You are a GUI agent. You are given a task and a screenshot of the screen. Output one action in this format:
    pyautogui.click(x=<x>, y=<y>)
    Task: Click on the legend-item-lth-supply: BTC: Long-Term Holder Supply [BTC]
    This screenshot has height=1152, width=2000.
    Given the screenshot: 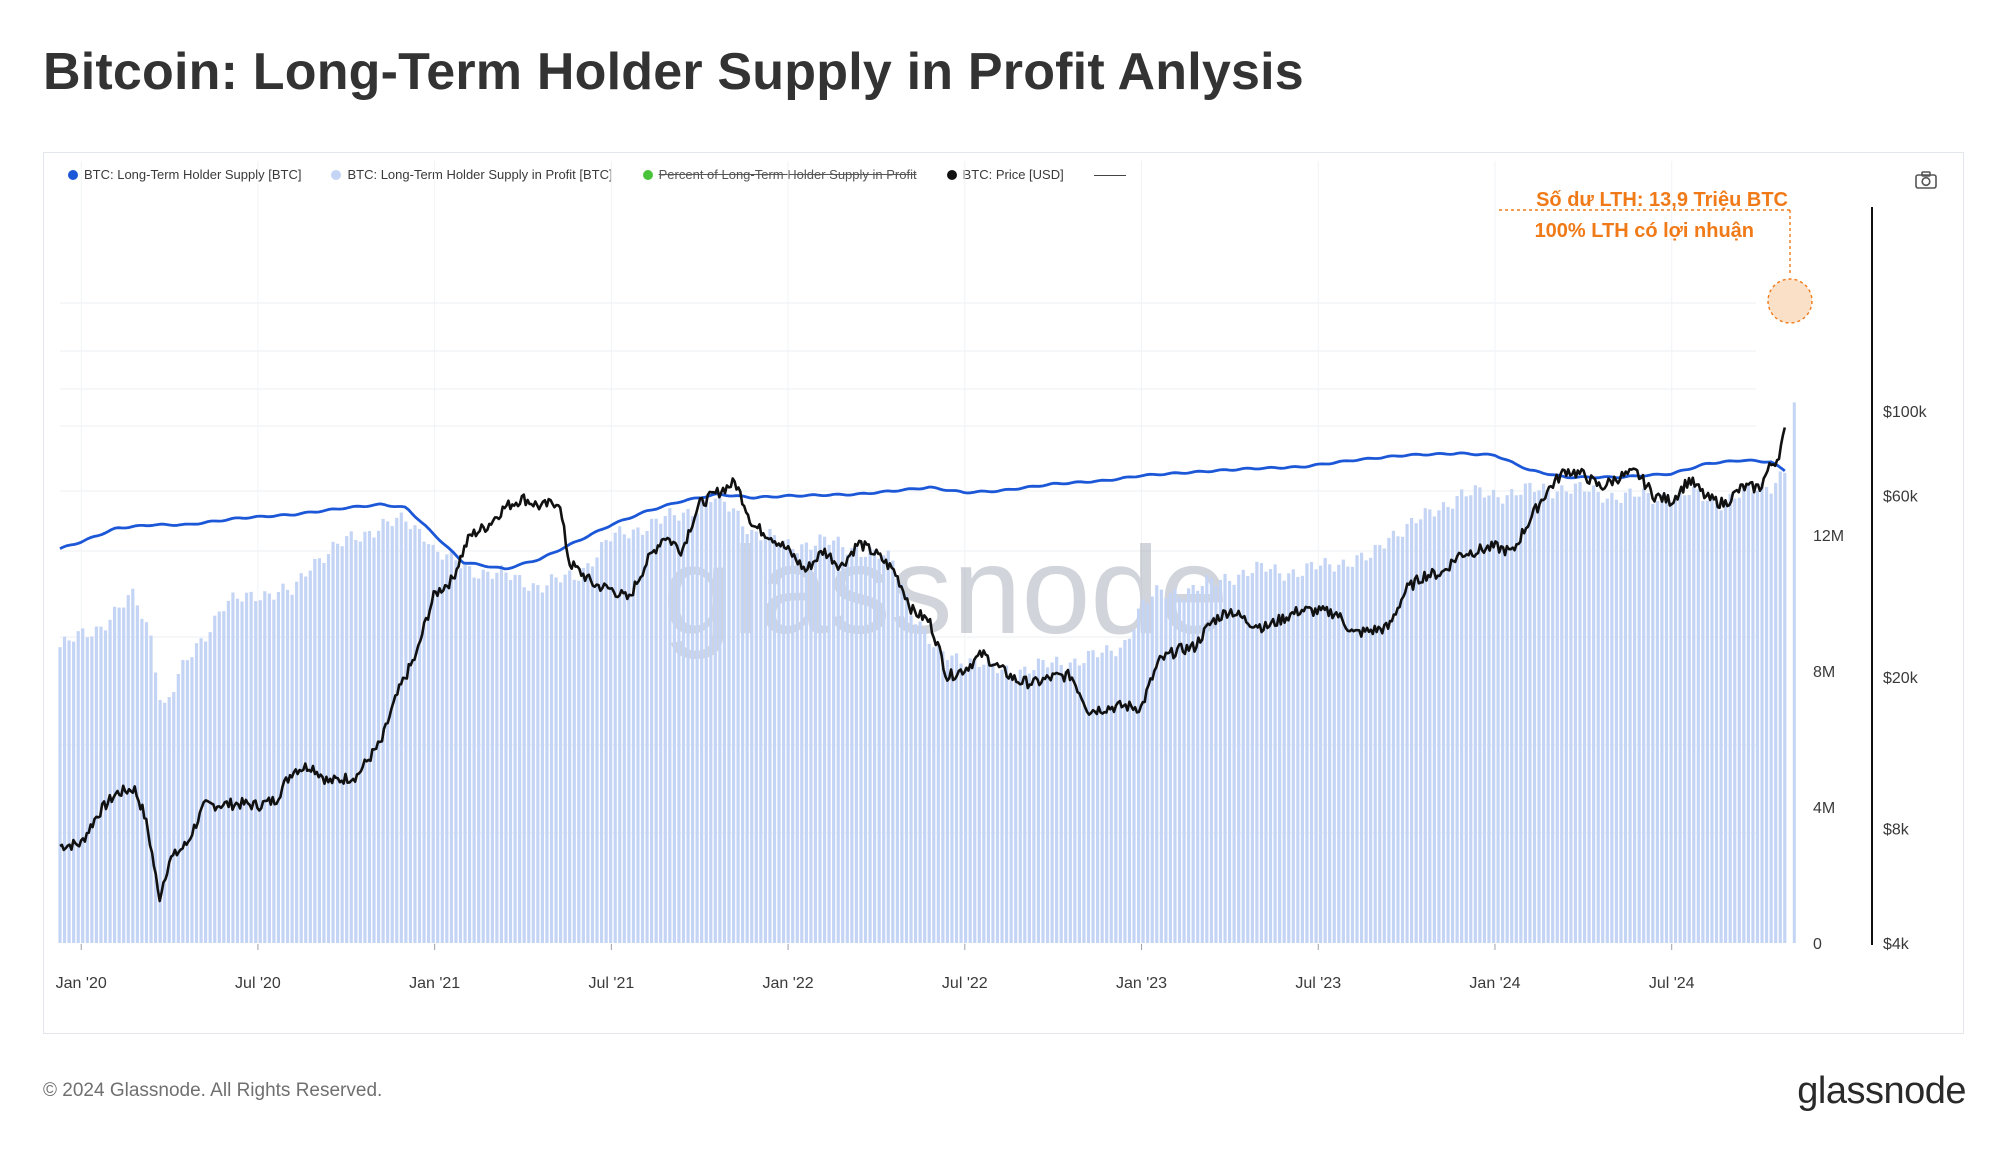 What is the action you would take?
    pyautogui.click(x=184, y=174)
    